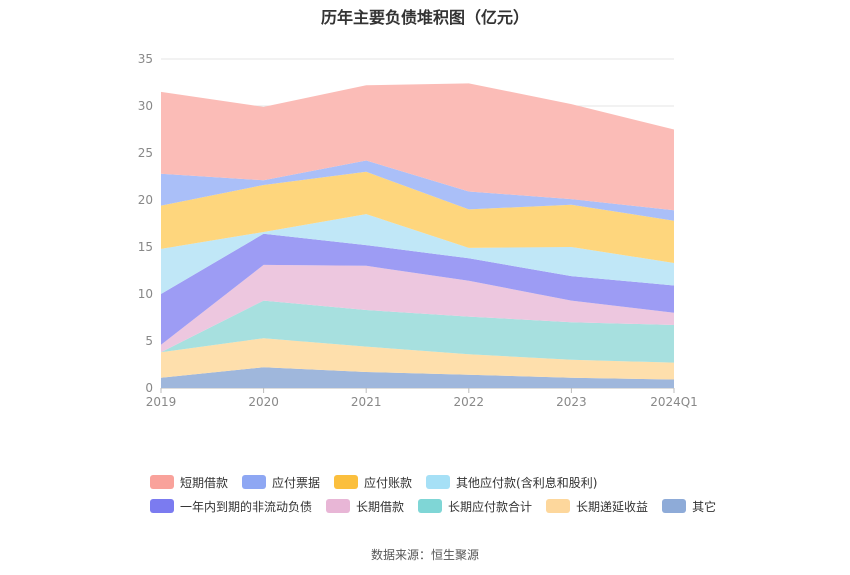 The width and height of the screenshot is (850, 575). I want to click on legend-label: 长期借款, so click(380, 506).